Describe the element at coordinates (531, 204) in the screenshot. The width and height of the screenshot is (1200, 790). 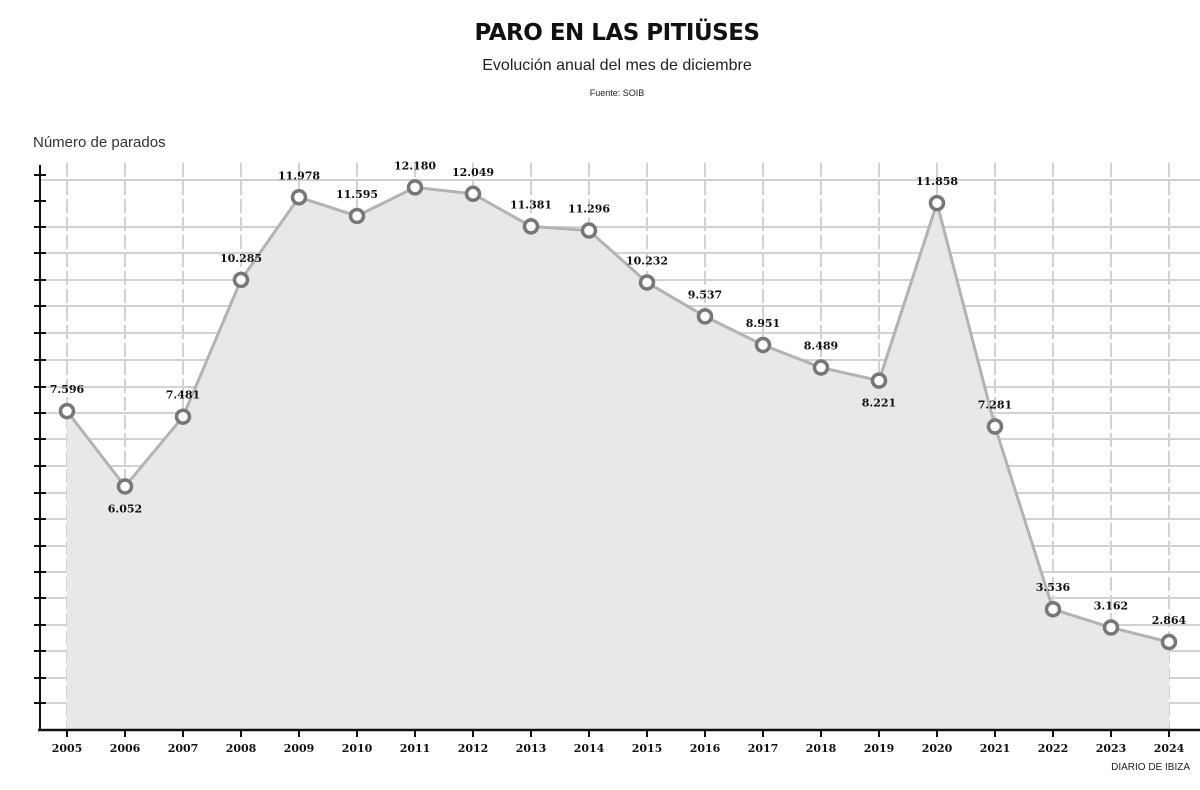
I see `data-label-2013: 11.381` at that location.